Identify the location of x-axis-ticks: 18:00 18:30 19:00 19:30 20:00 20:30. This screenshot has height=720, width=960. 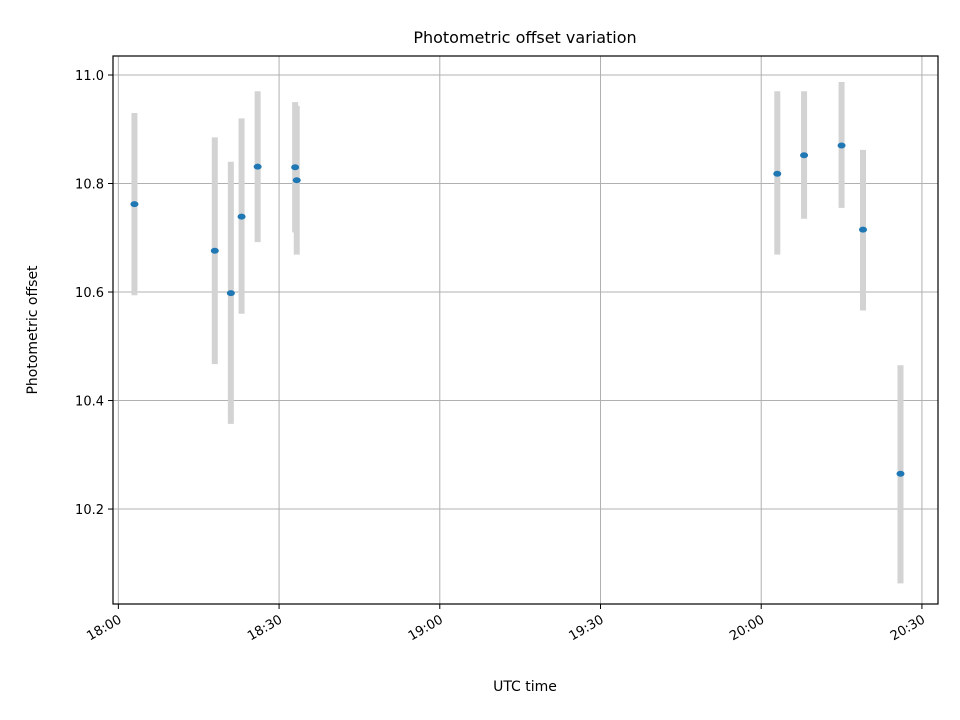
(506, 624).